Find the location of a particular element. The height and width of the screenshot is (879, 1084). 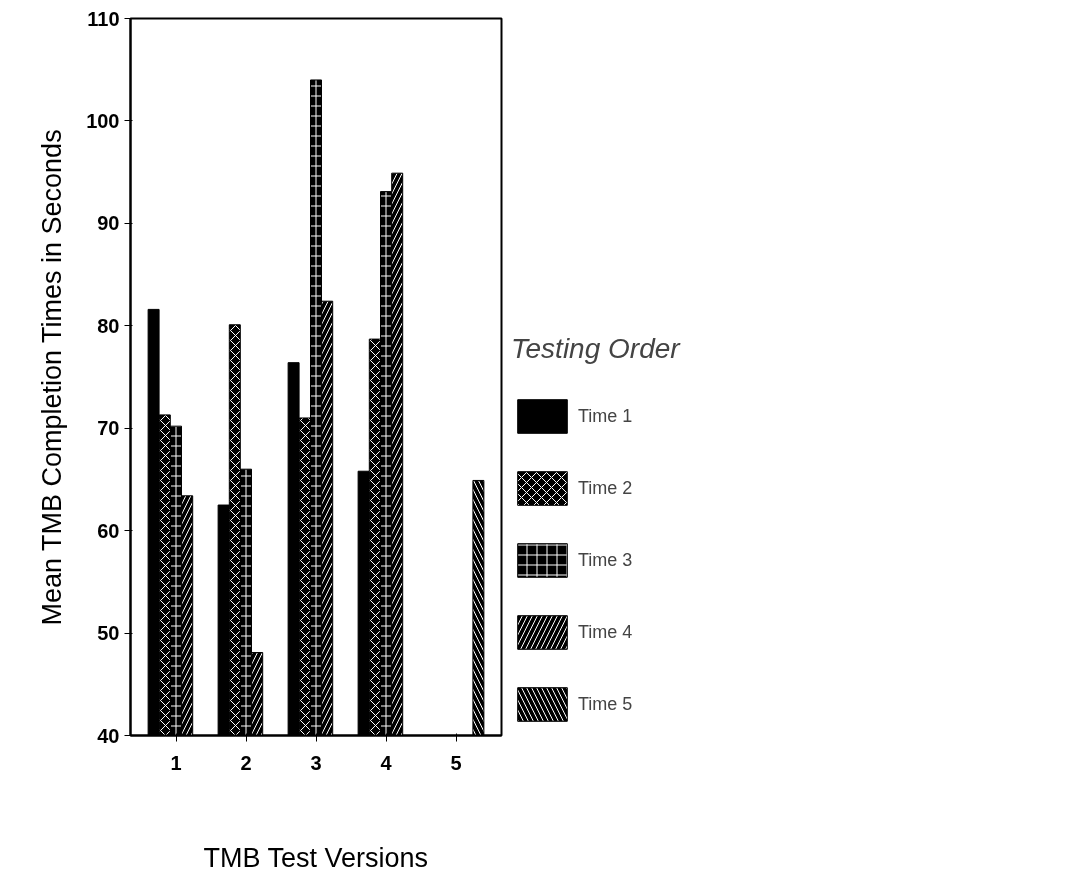

legend-label: Time 1 is located at coordinates (605, 416).